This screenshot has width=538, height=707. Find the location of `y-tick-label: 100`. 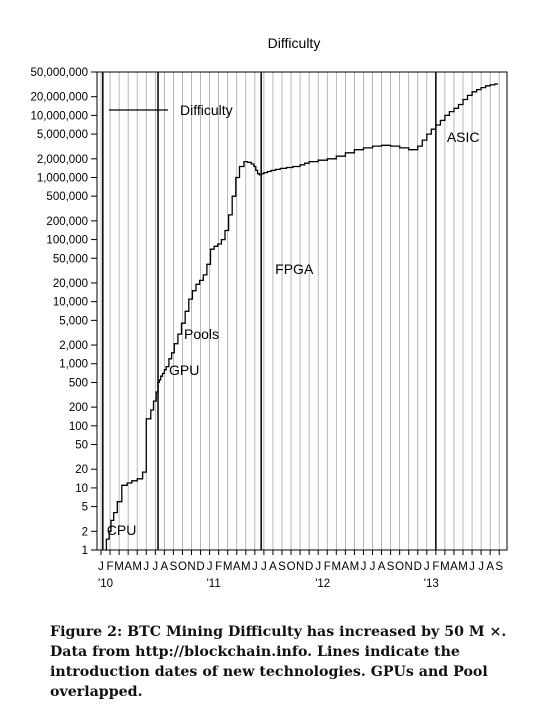

y-tick-label: 100 is located at coordinates (78, 427).